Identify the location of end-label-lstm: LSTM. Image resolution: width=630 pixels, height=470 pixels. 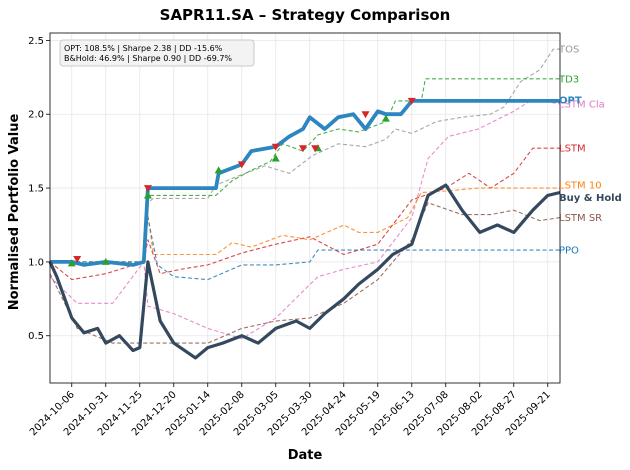
(572, 149).